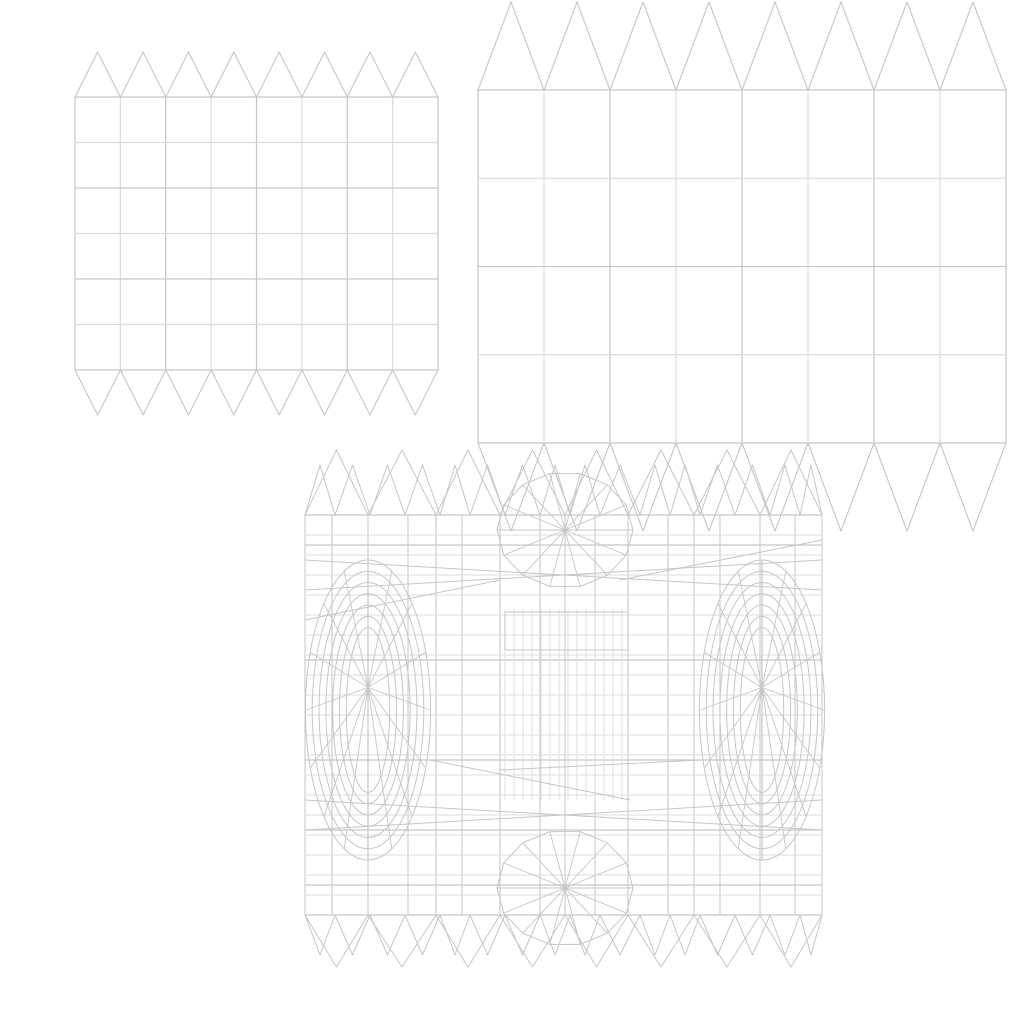 The height and width of the screenshot is (1024, 1024). I want to click on large-grid-top-cap-triangles, so click(742, 46).